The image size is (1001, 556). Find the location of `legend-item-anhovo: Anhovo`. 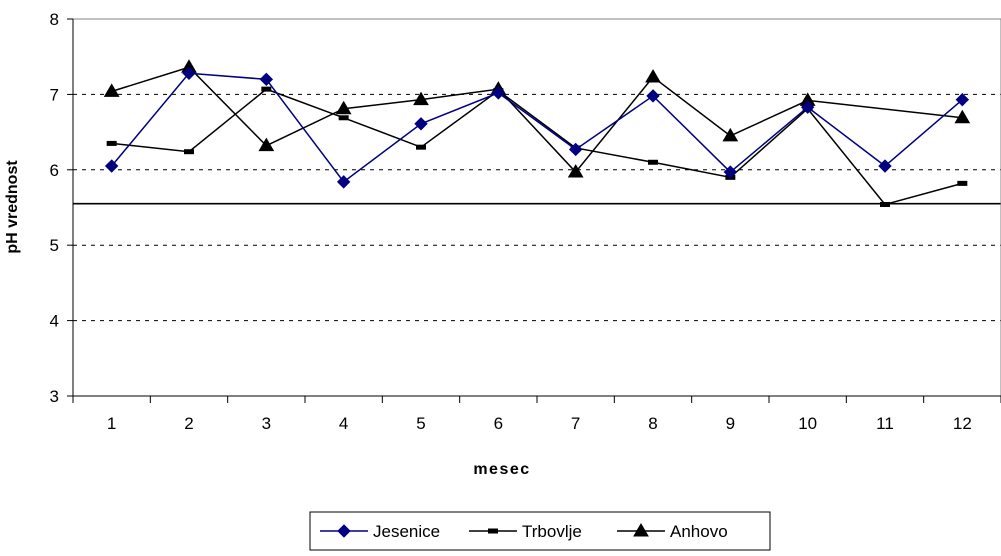

legend-item-anhovo: Anhovo is located at coordinates (672, 531).